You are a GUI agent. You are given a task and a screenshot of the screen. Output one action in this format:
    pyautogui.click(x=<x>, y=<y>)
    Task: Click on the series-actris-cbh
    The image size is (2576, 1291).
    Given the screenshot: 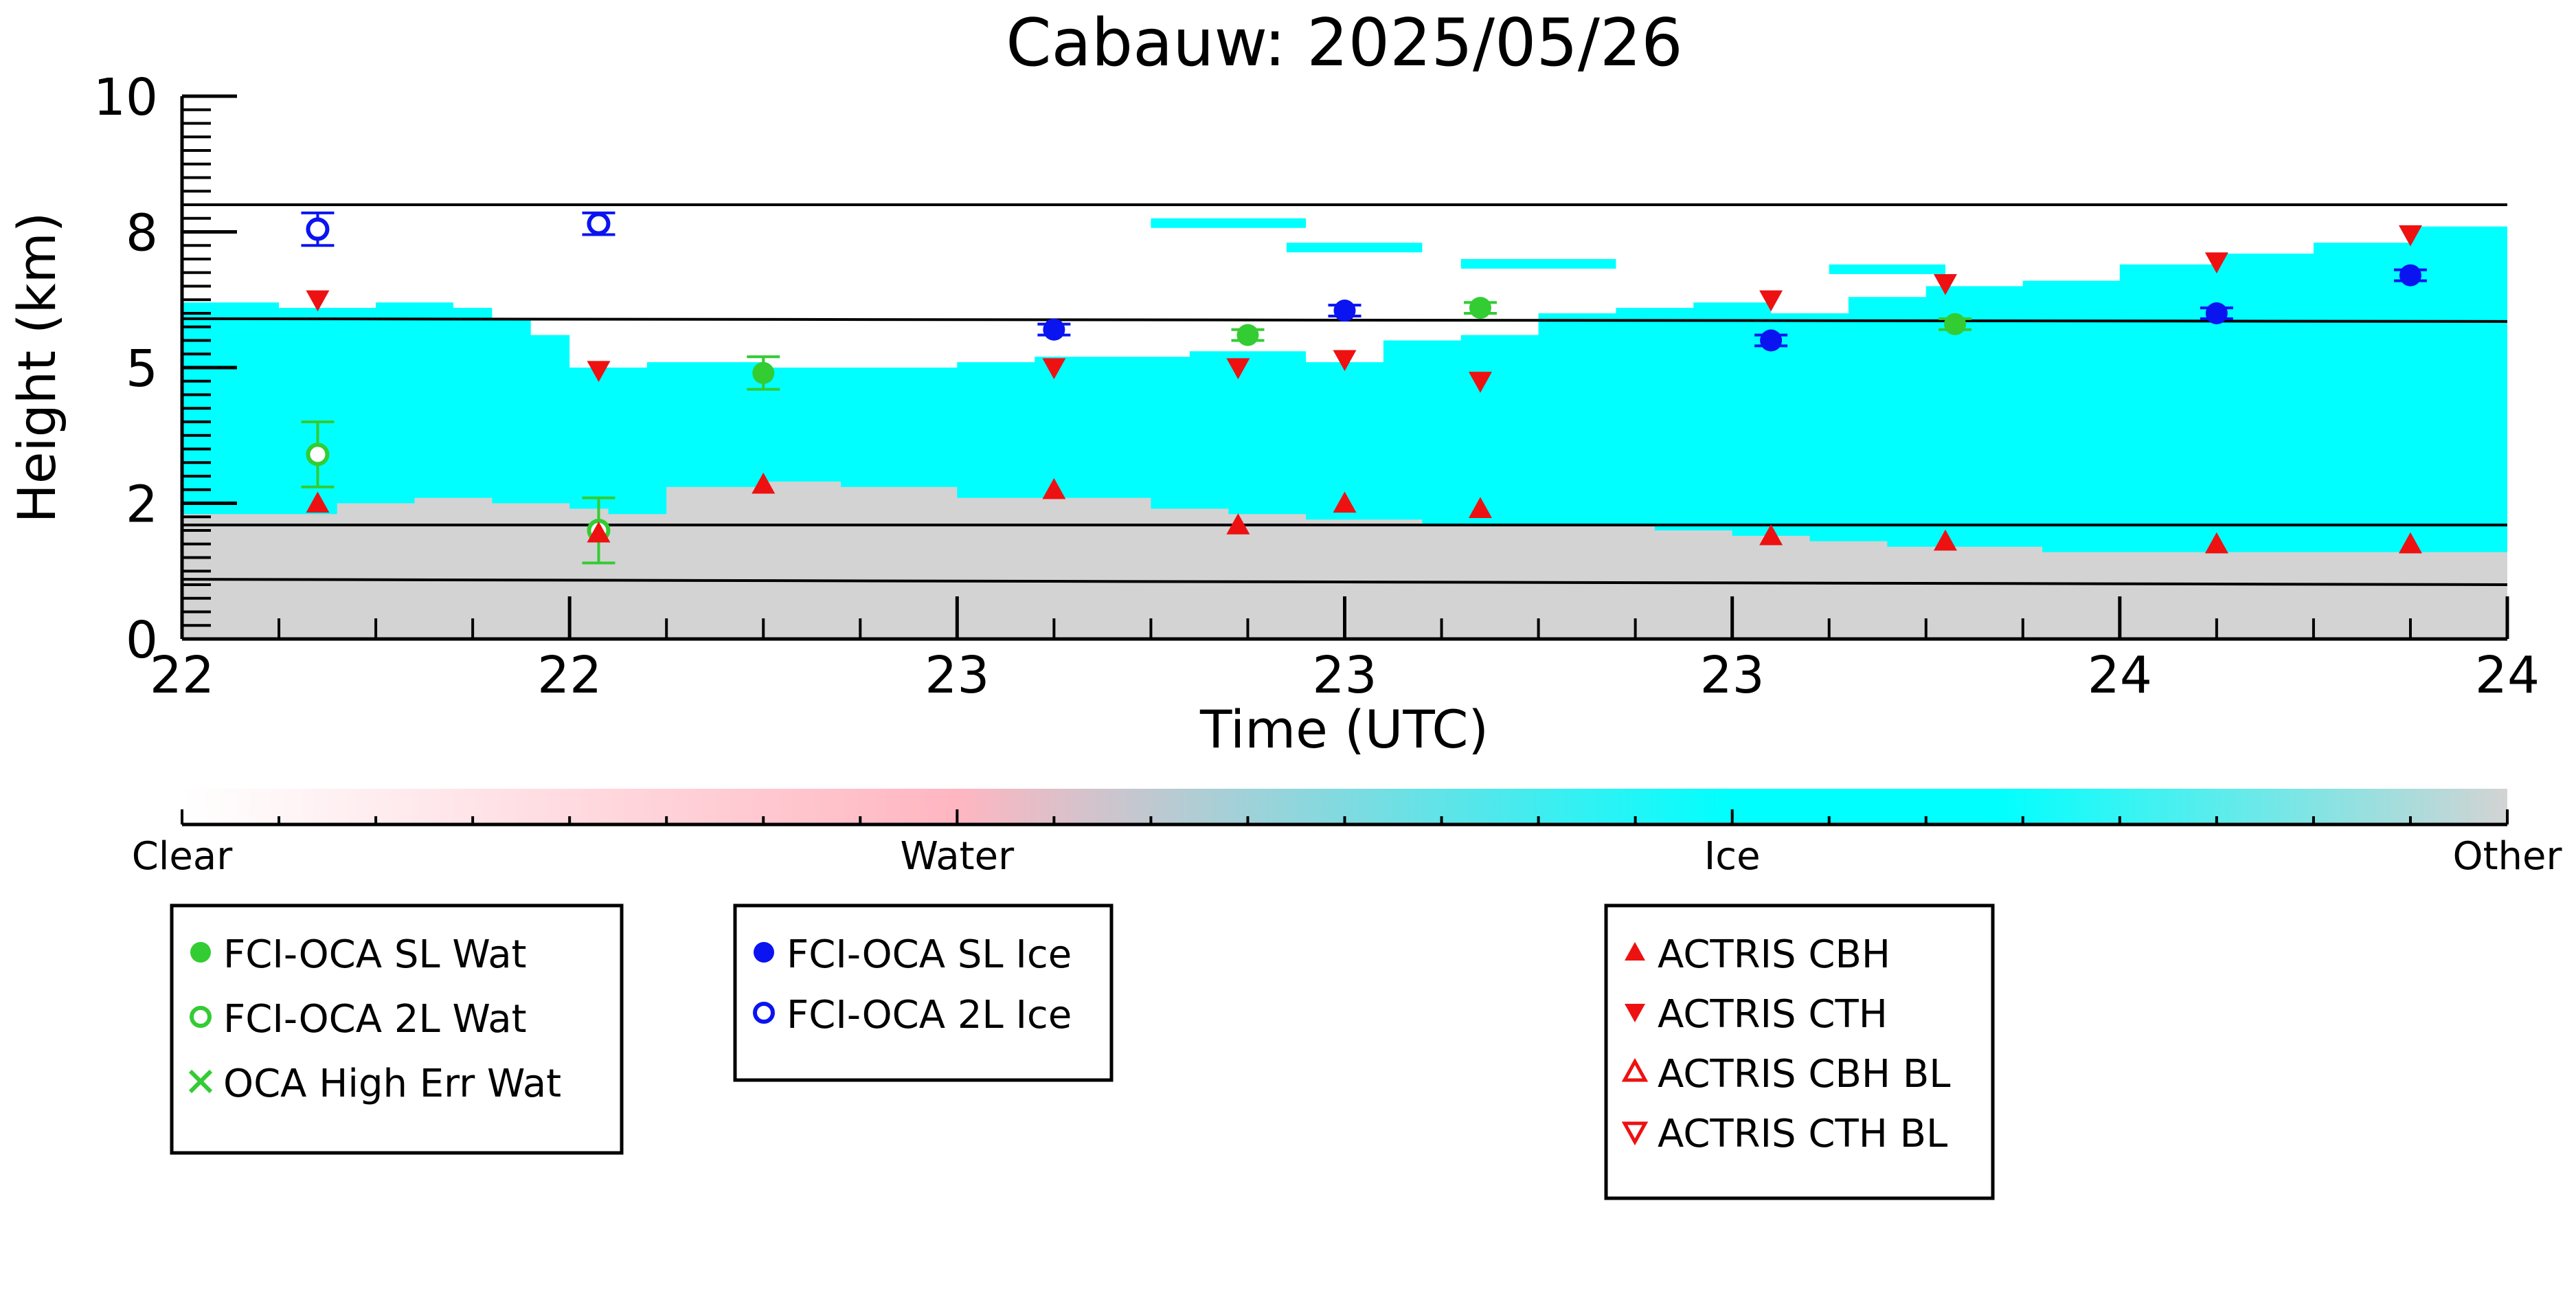 What is the action you would take?
    pyautogui.click(x=1364, y=513)
    